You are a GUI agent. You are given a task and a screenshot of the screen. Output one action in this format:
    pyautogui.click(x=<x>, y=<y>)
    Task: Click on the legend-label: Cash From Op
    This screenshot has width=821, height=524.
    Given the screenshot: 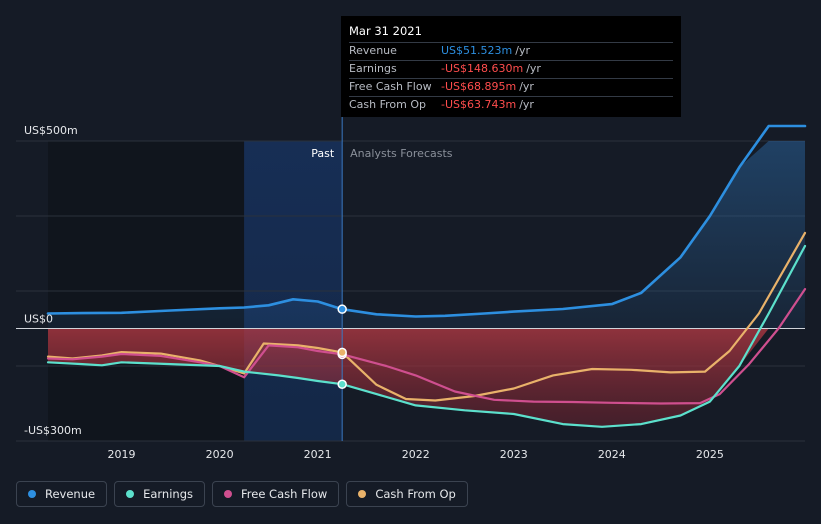 What is the action you would take?
    pyautogui.click(x=415, y=494)
    